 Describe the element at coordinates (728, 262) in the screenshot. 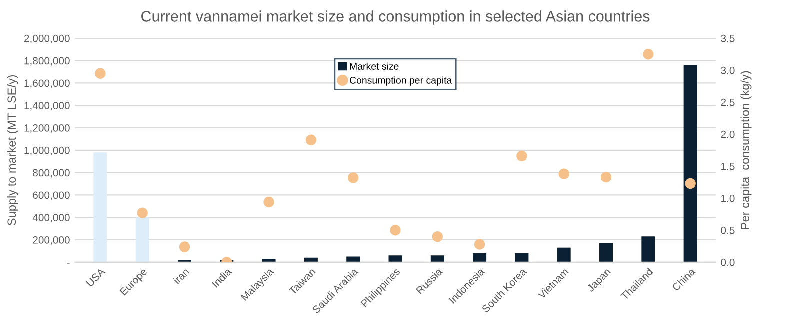

I see `y2-tick-label: 0.0` at that location.